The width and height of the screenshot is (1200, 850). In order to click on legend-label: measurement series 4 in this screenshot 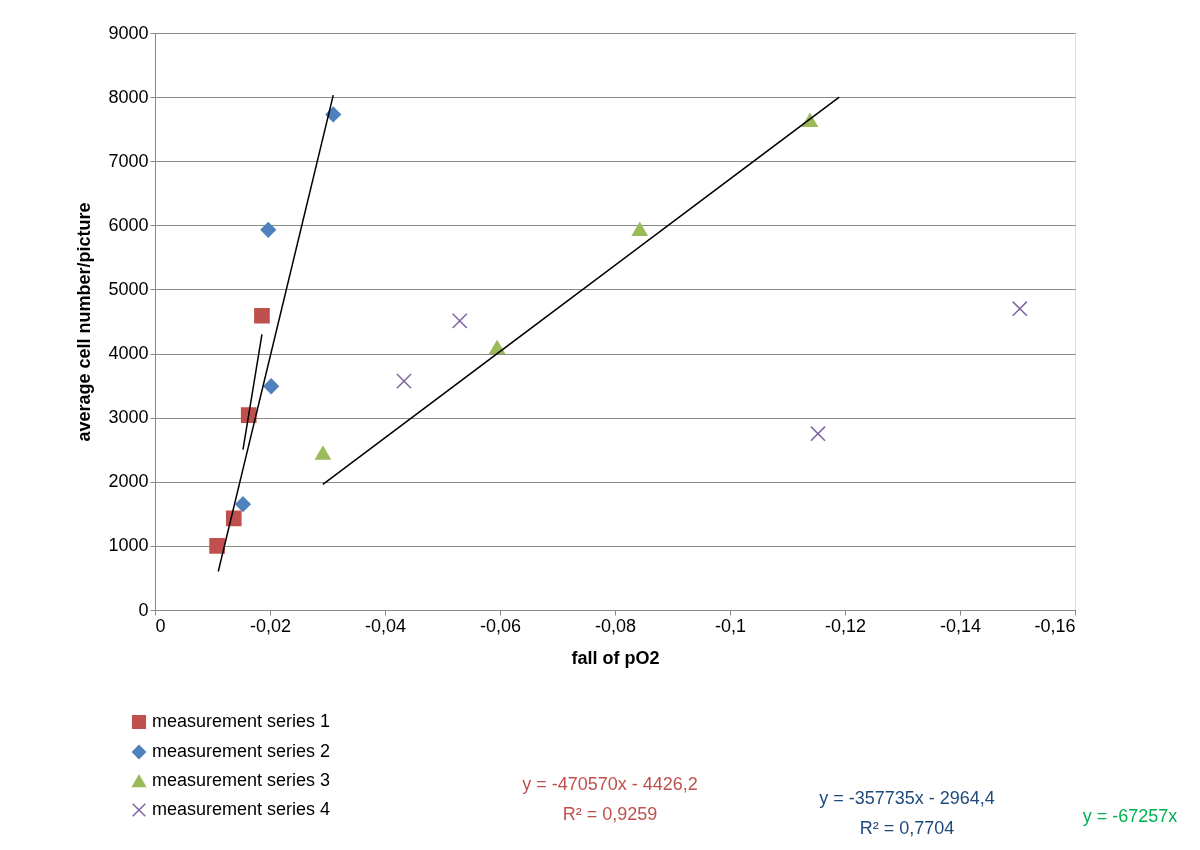, I will do `click(241, 809)`.